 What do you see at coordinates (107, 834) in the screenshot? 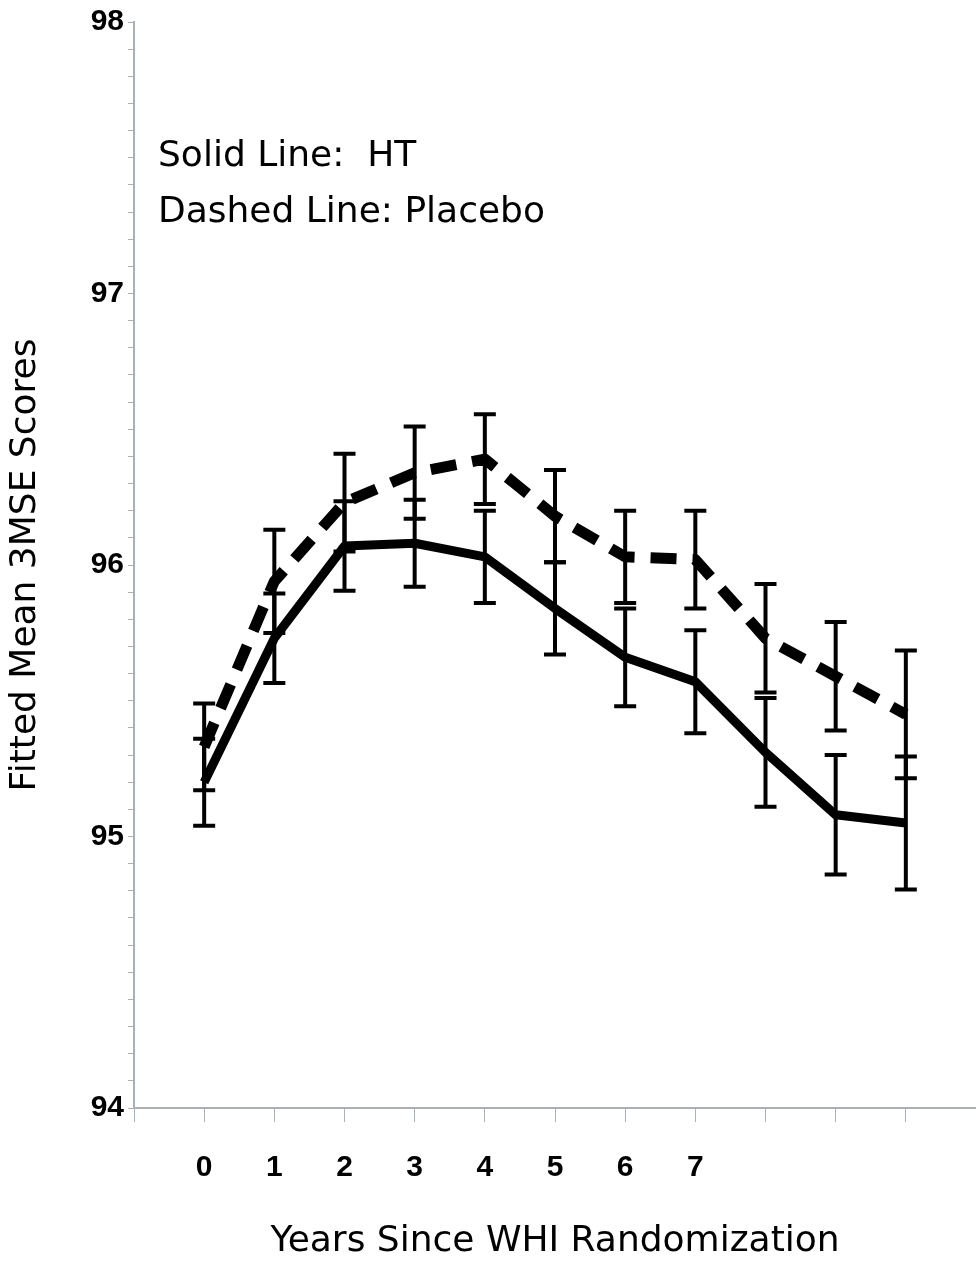
I see `y-tick-label: 95` at bounding box center [107, 834].